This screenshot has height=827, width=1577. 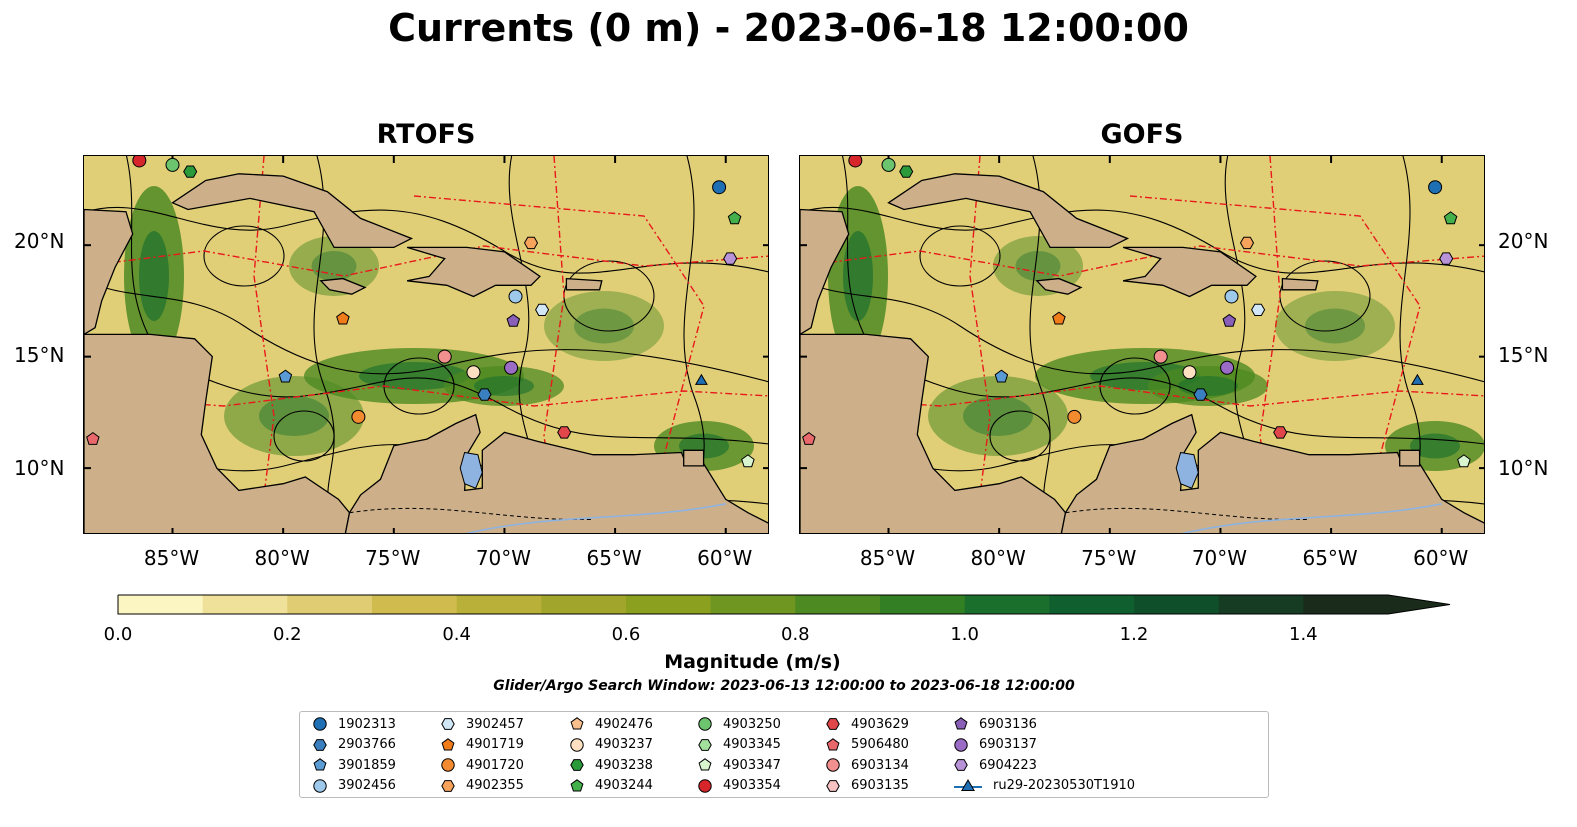 What do you see at coordinates (739, 724) in the screenshot?
I see `legend-item: 4903250` at bounding box center [739, 724].